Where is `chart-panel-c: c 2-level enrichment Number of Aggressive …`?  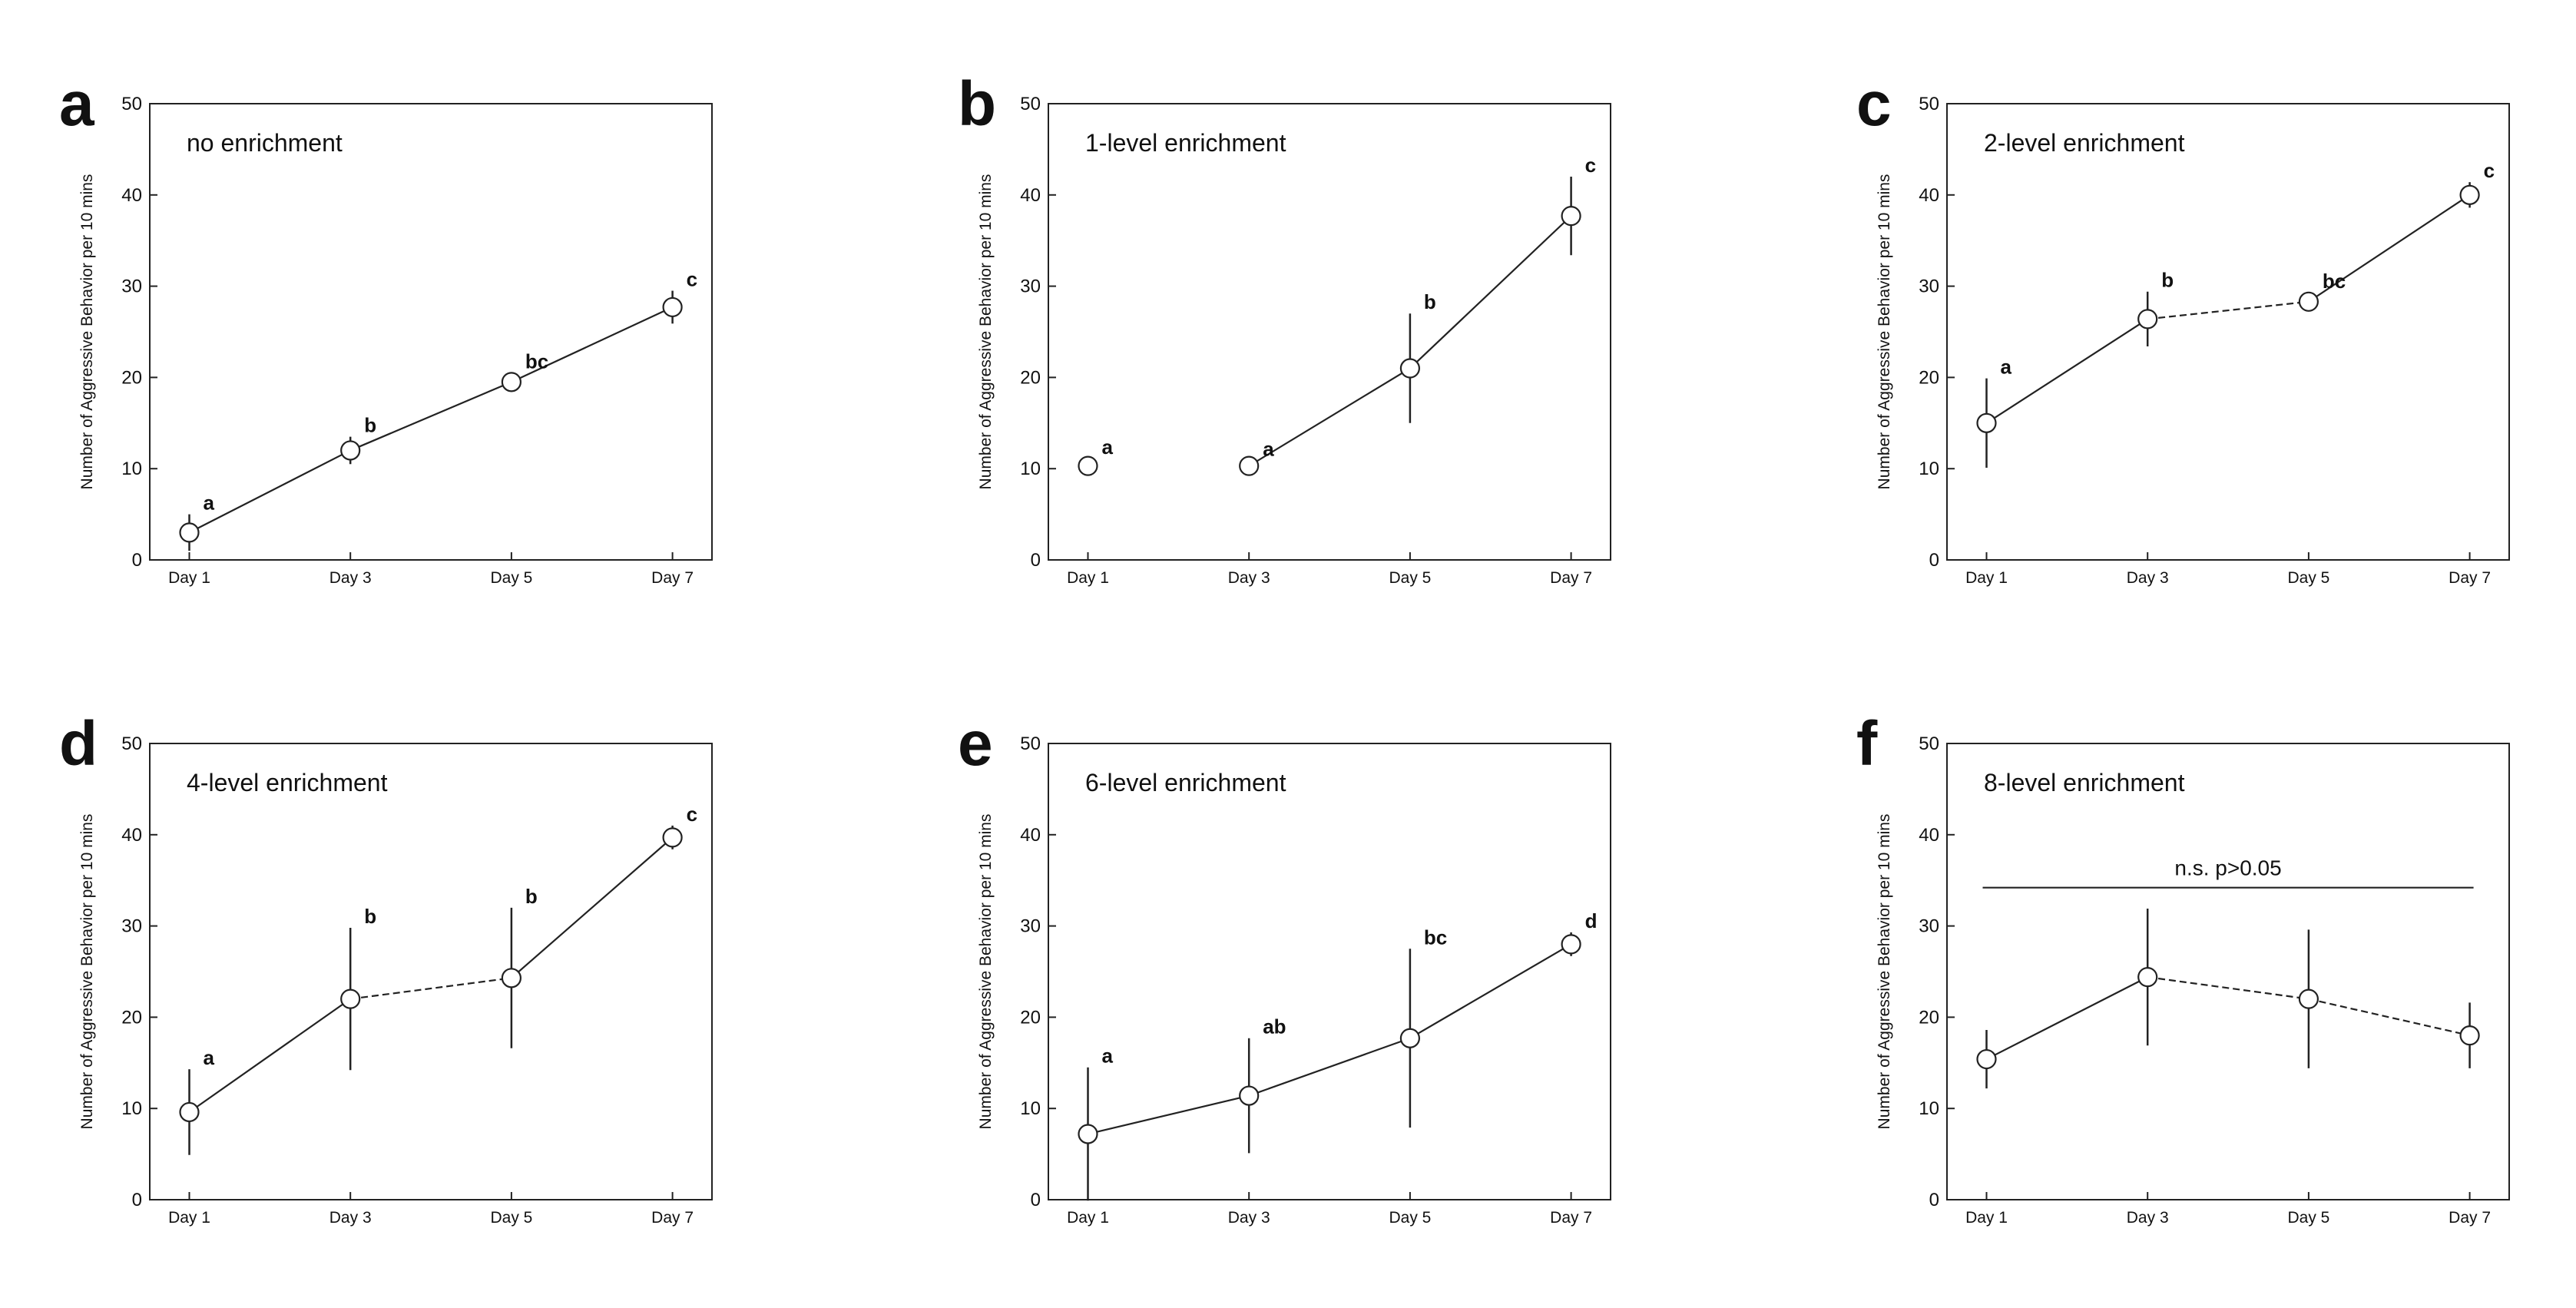 chart-panel-c: c 2-level enrichment Number of Aggressive … is located at coordinates (2183, 328).